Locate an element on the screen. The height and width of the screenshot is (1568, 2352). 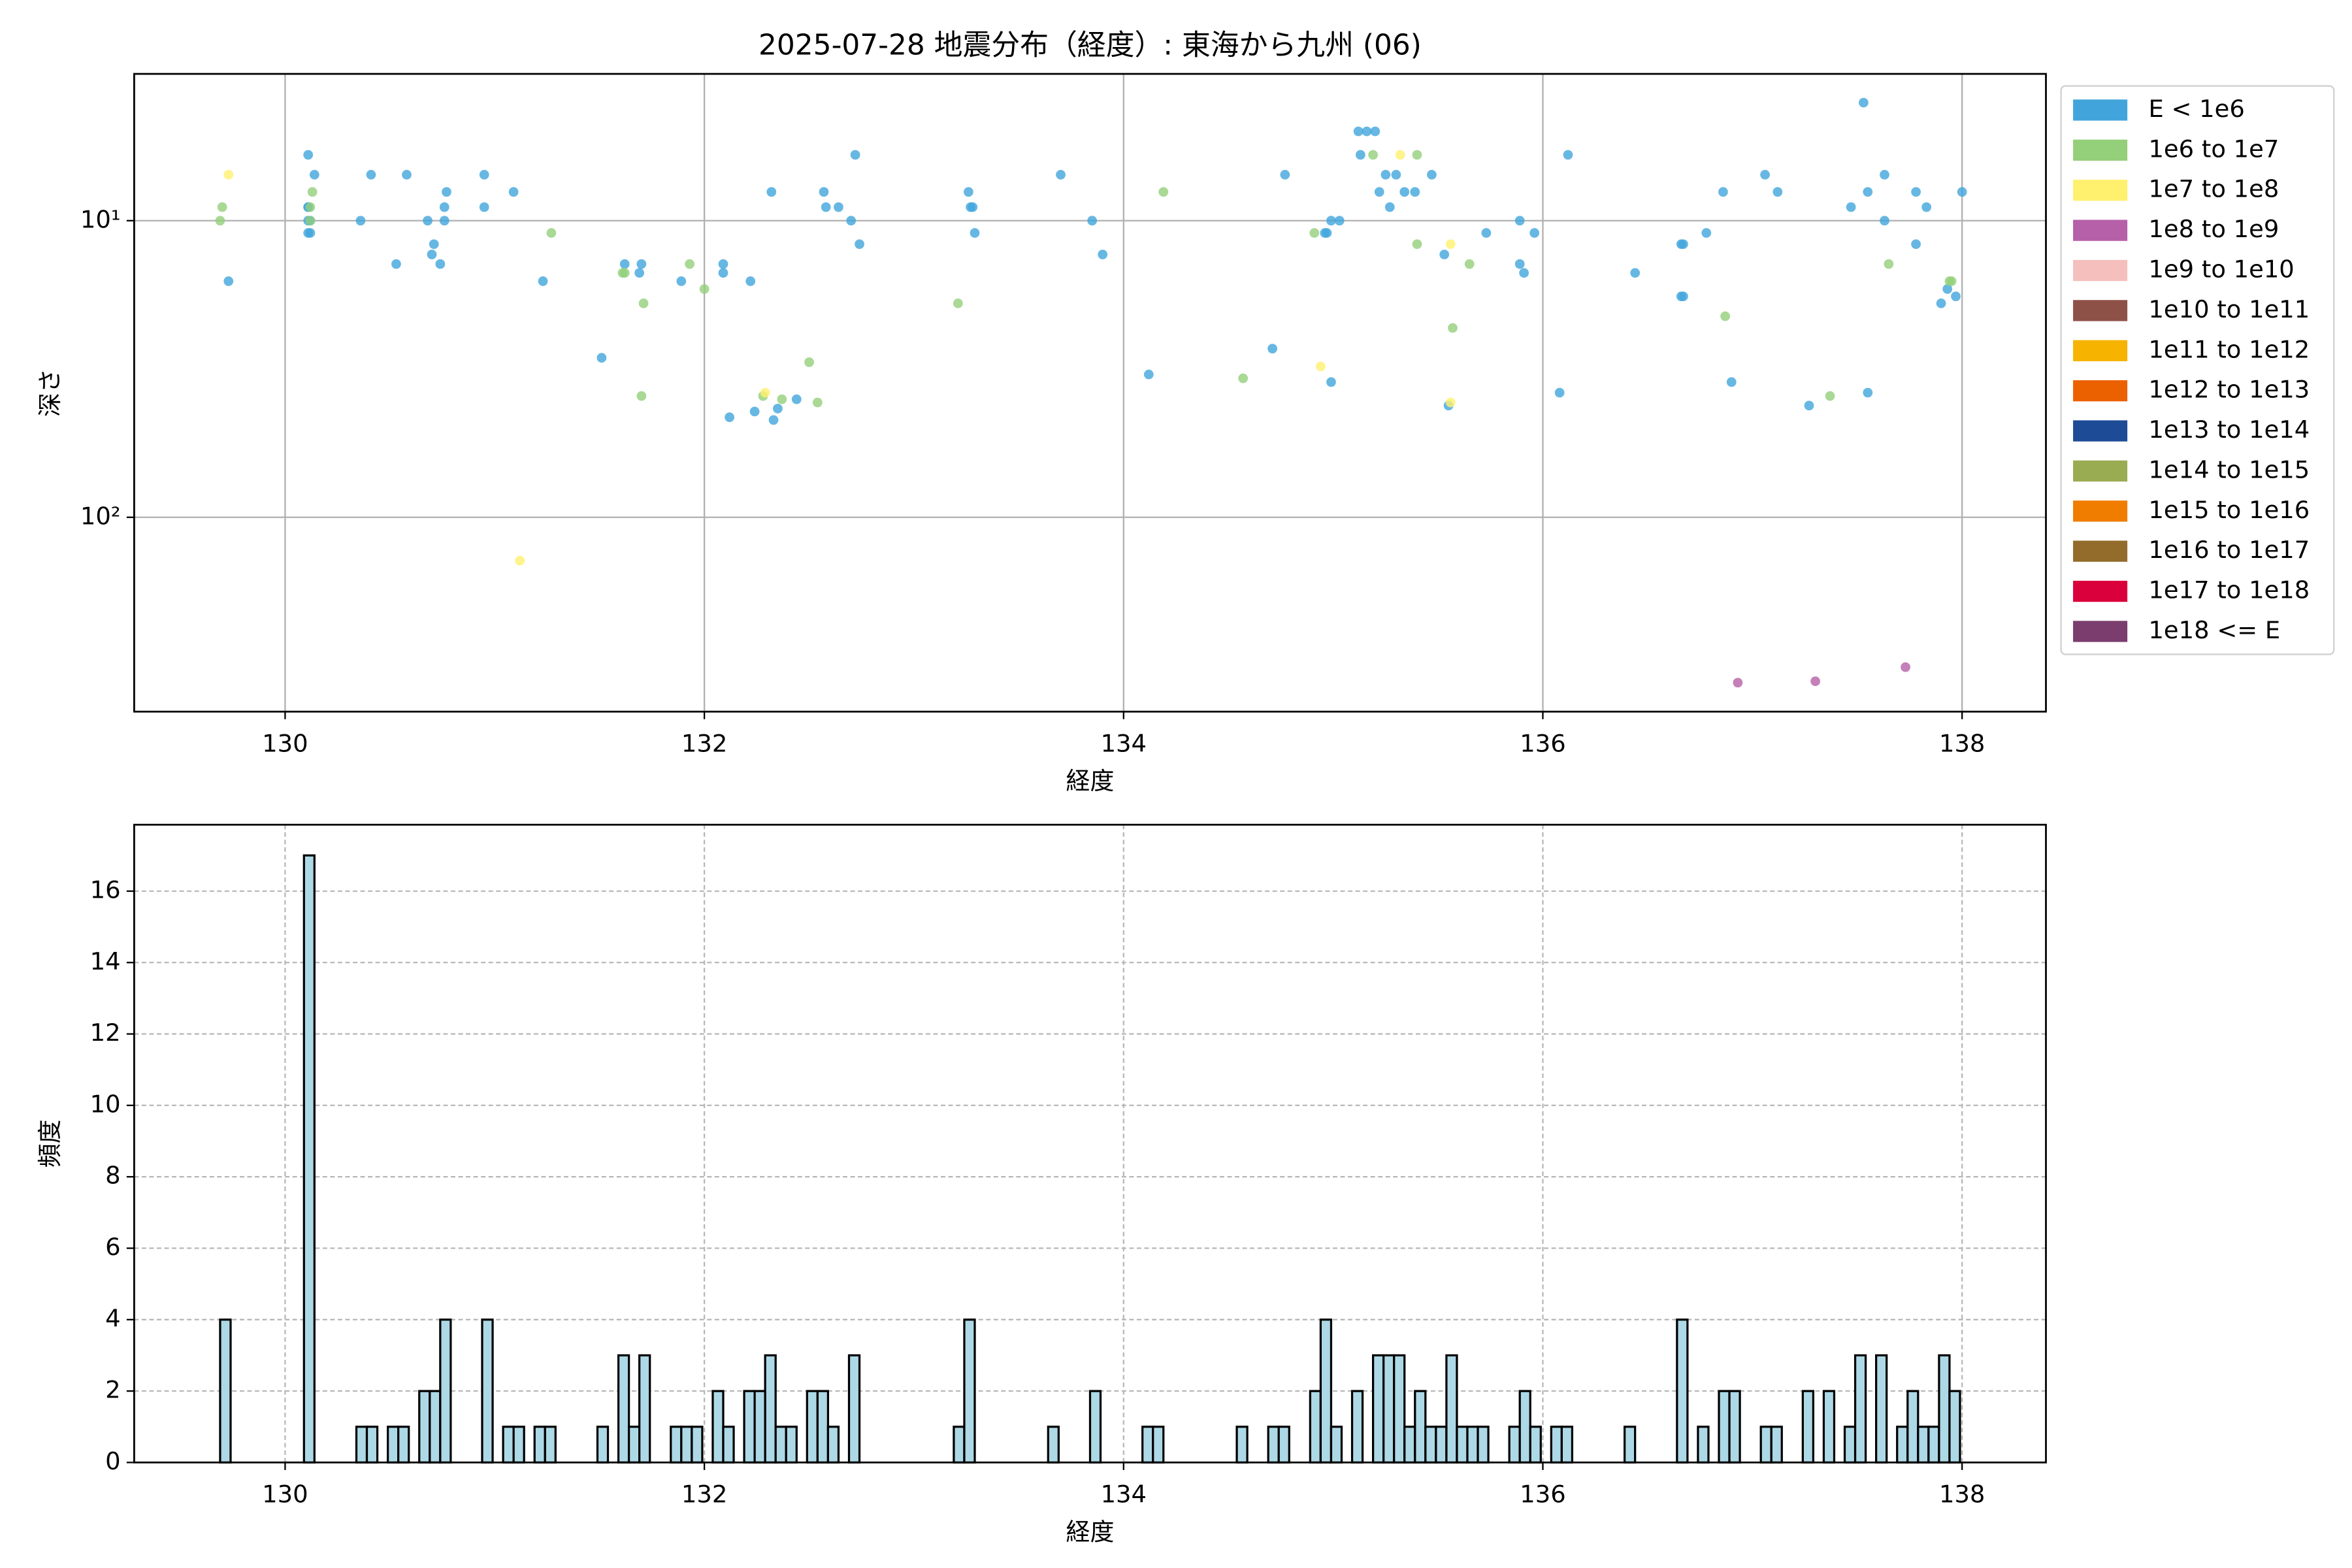
x-tick-label: 134 is located at coordinates (1124, 1494).